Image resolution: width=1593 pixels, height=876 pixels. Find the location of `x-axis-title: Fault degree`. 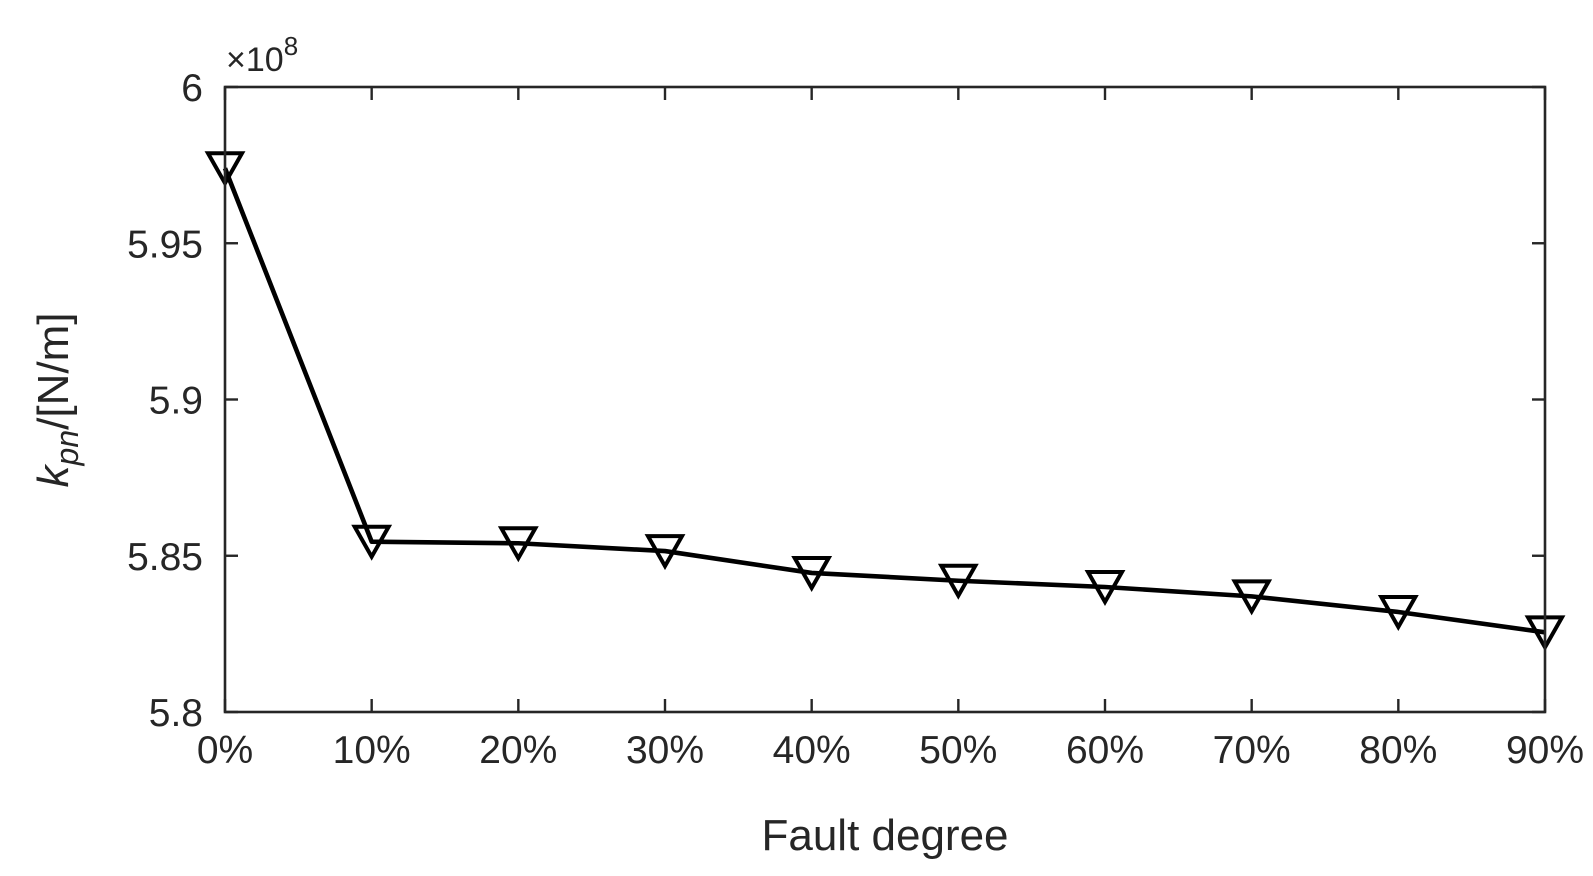

x-axis-title: Fault degree is located at coordinates (884, 835).